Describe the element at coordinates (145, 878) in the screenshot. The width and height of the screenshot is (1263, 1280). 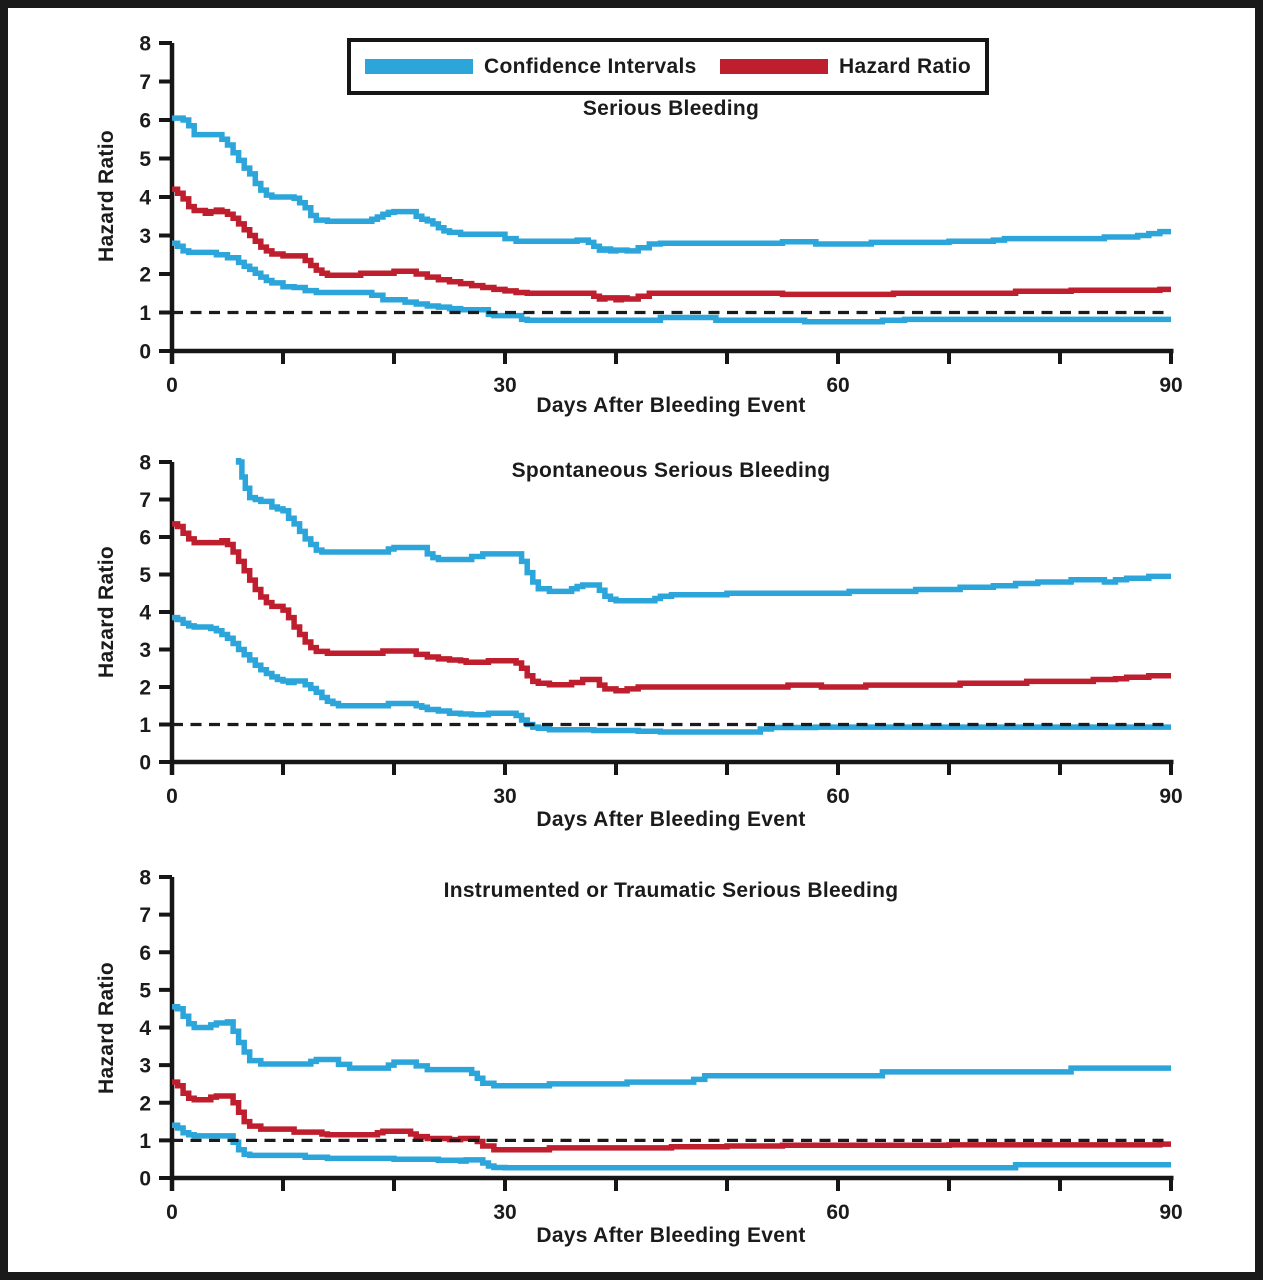
I see `chart-3-y-tick-label: 8` at that location.